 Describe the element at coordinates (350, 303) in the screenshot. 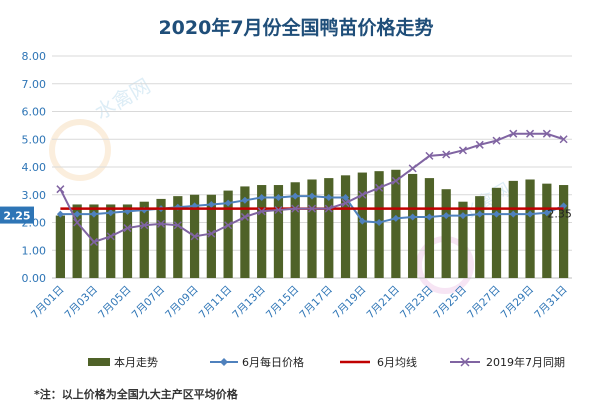

I see `x-tick-label: 7月19日` at that location.